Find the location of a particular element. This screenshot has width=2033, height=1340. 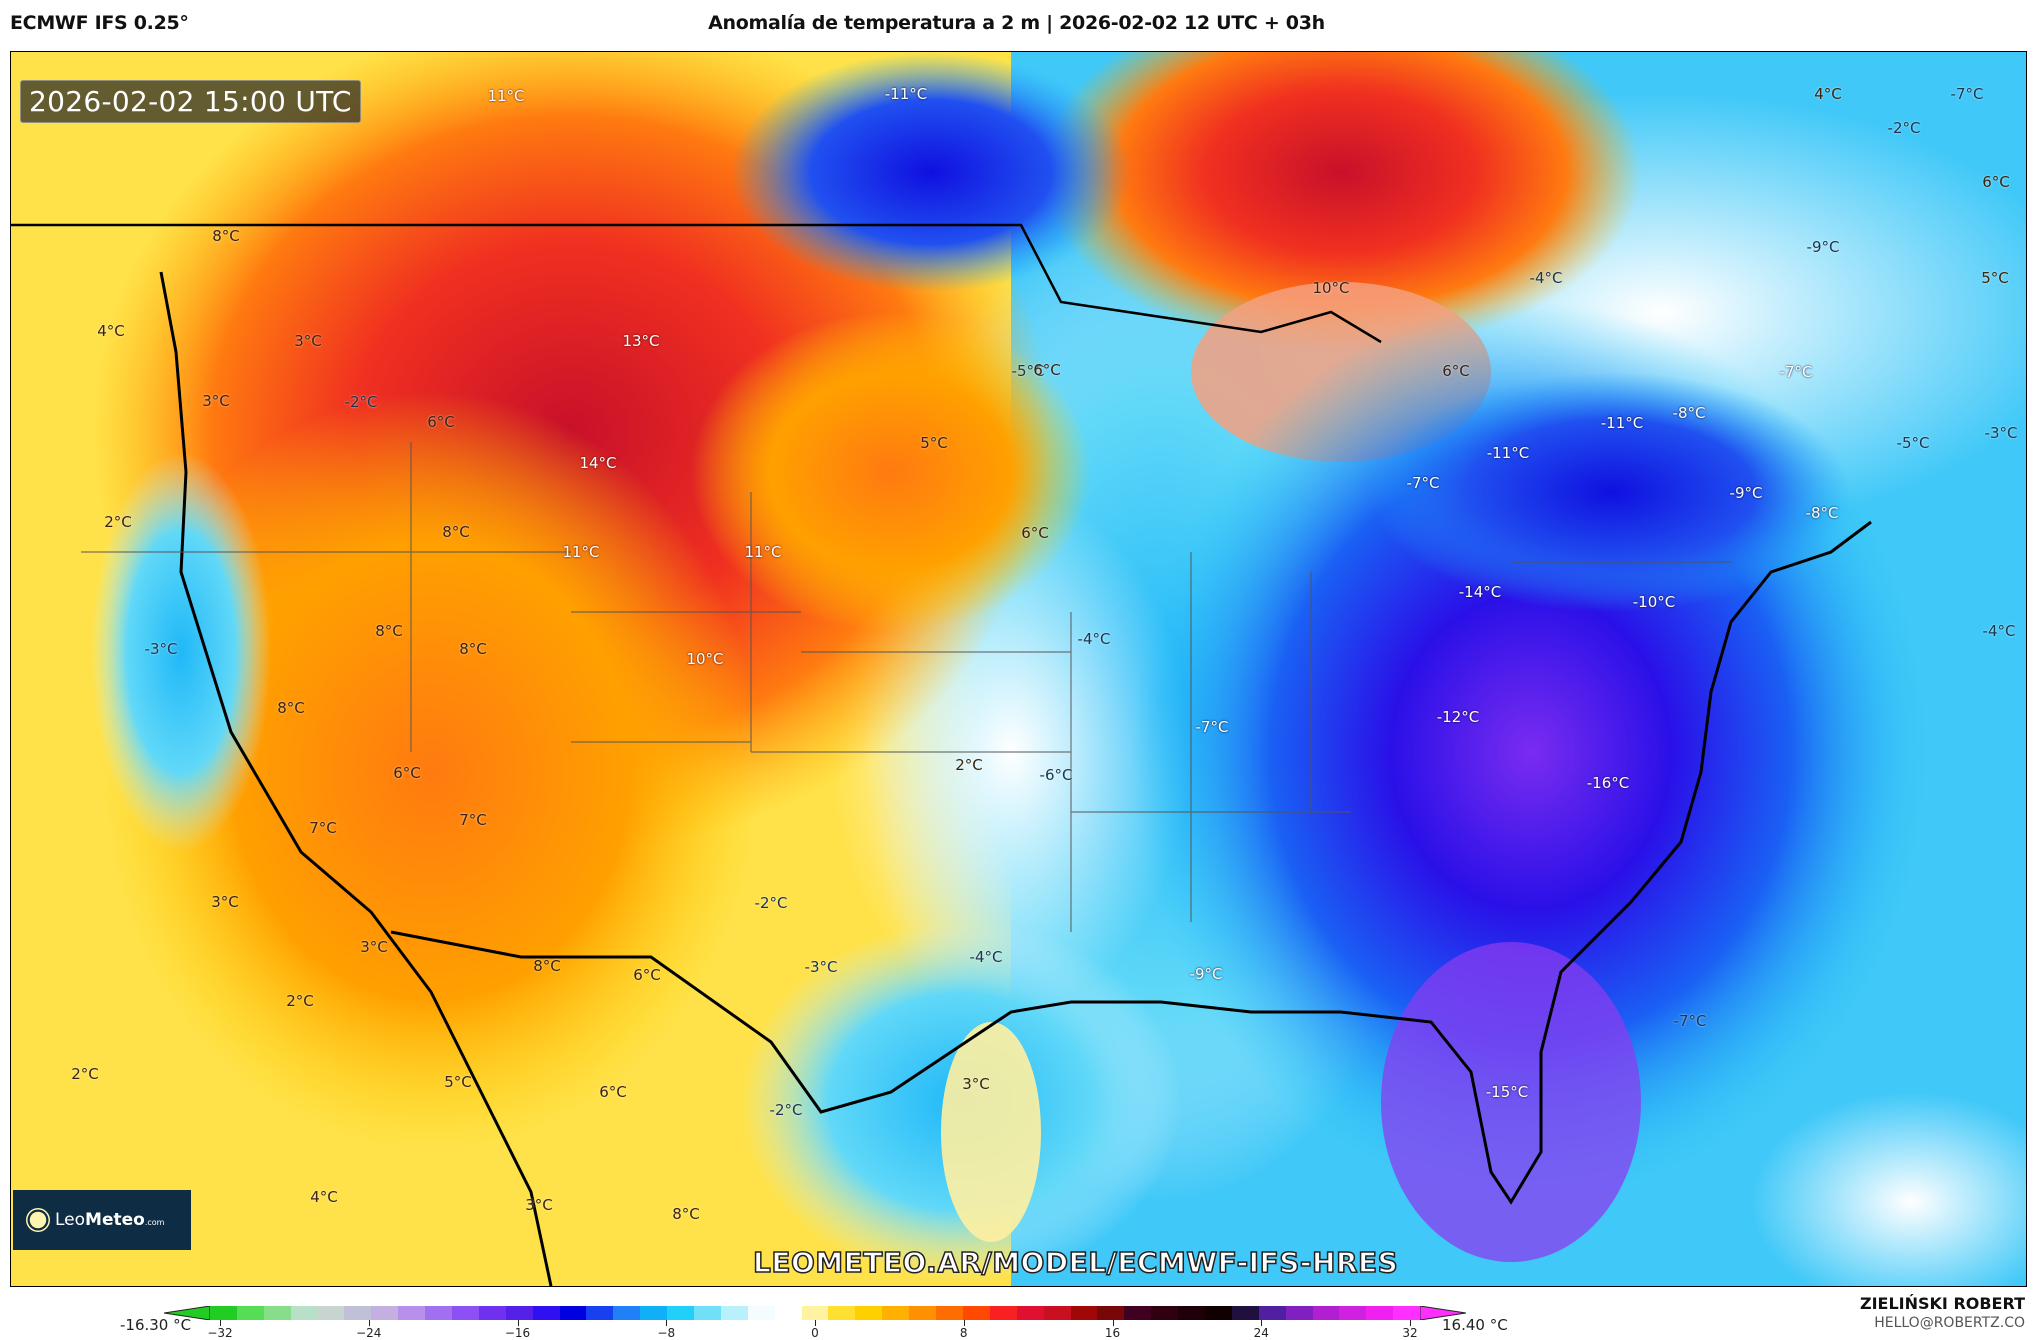

contour-label: -10°C is located at coordinates (1654, 602).